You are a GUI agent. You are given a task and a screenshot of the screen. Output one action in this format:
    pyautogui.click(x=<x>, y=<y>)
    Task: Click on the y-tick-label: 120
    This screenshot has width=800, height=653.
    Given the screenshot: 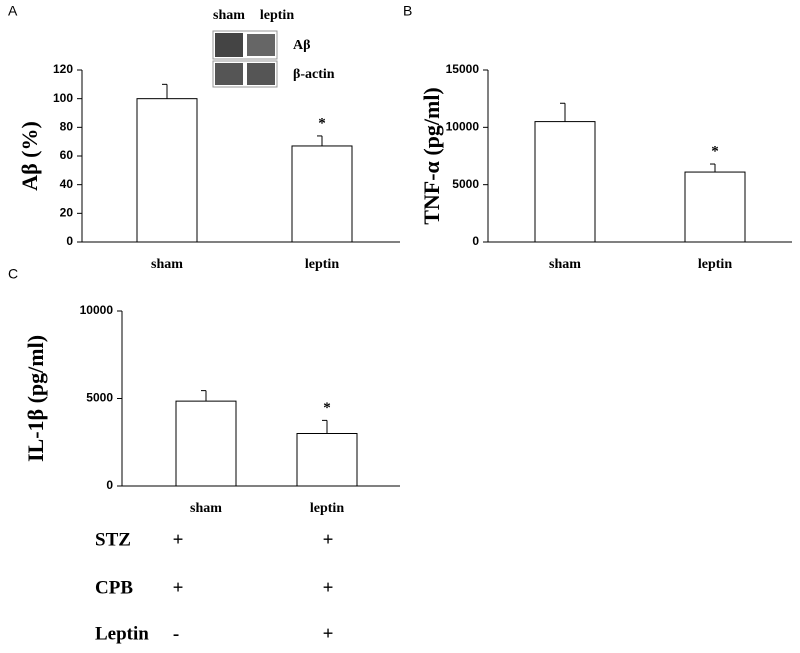 What is the action you would take?
    pyautogui.click(x=63, y=69)
    